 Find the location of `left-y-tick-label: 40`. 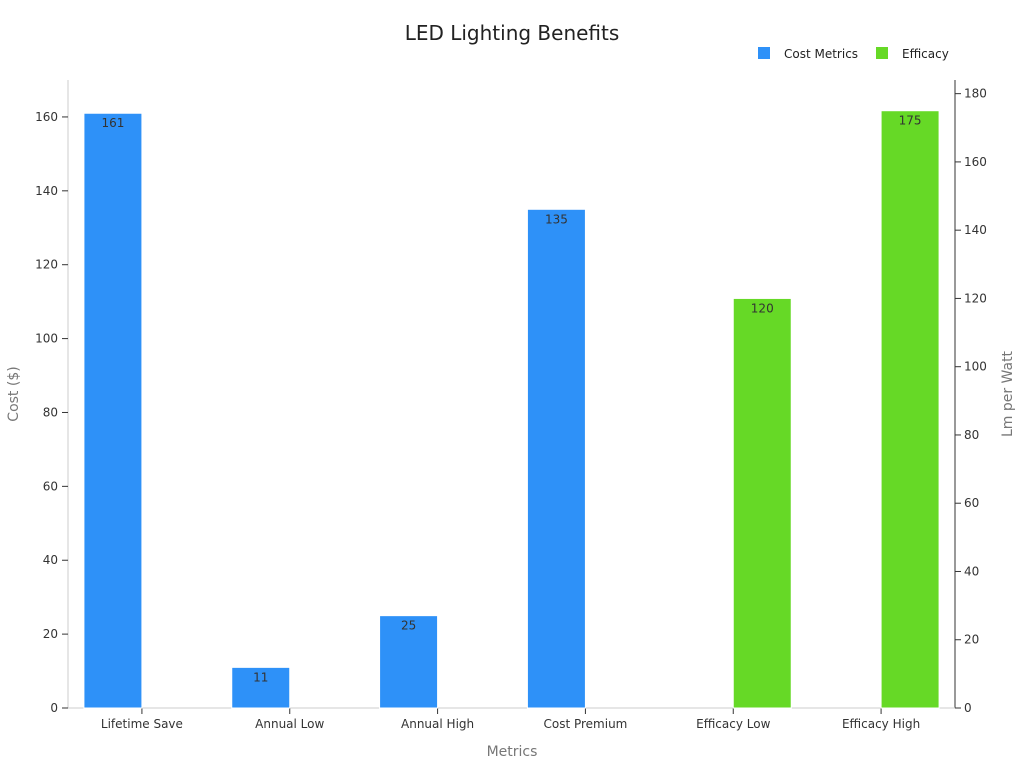

left-y-tick-label: 40 is located at coordinates (50, 560).